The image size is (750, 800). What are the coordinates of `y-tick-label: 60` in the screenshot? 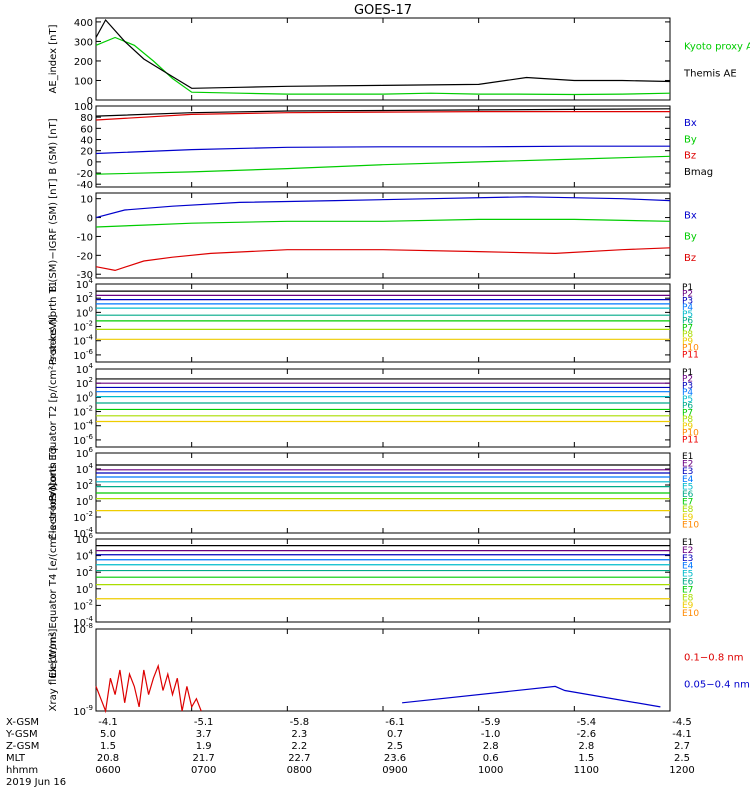 It's located at (86, 129).